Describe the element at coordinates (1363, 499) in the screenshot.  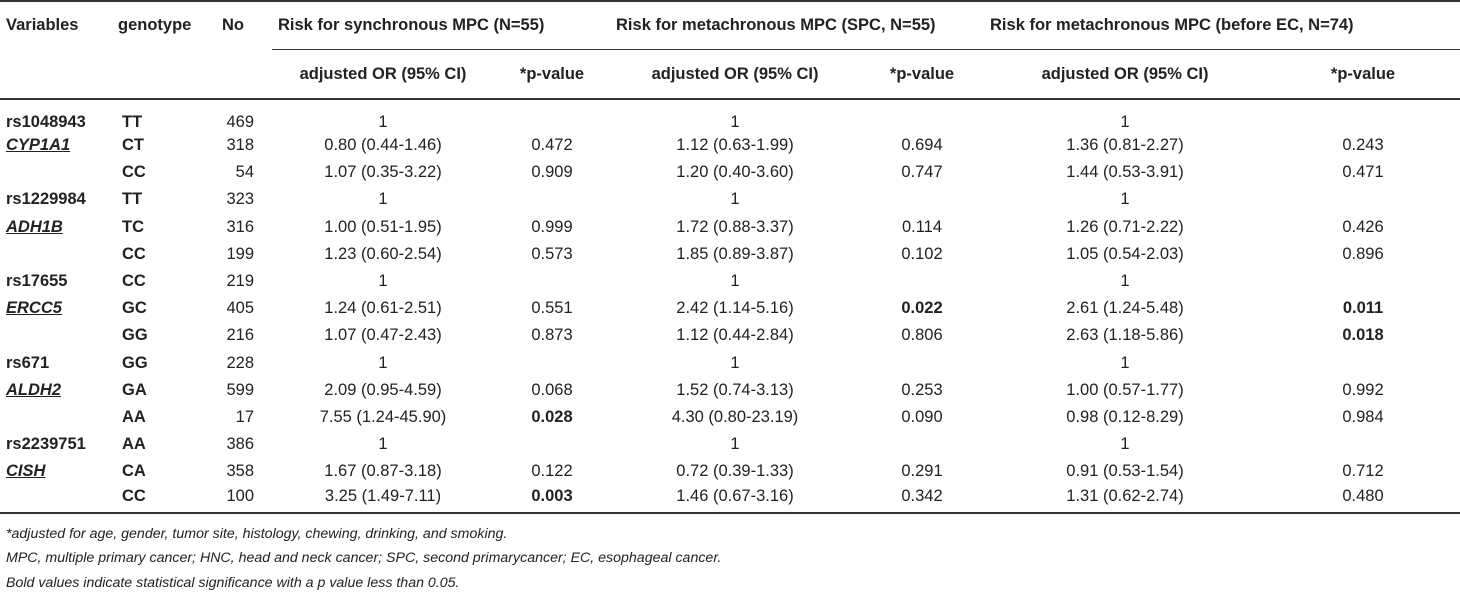
I see `cell-p-metachronous-ec: 0.480` at that location.